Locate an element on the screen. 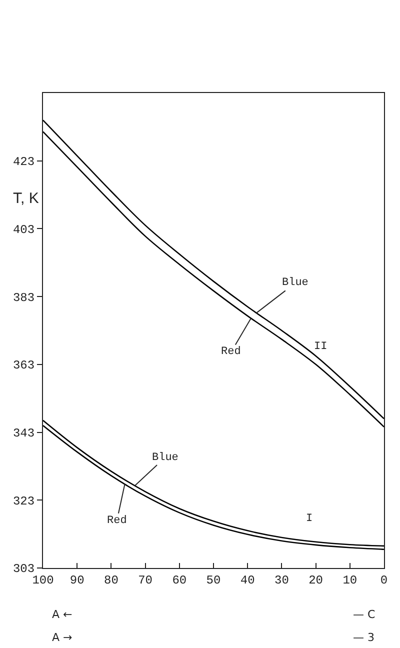 The width and height of the screenshot is (400, 648). y-tick-label: 403 is located at coordinates (23, 229).